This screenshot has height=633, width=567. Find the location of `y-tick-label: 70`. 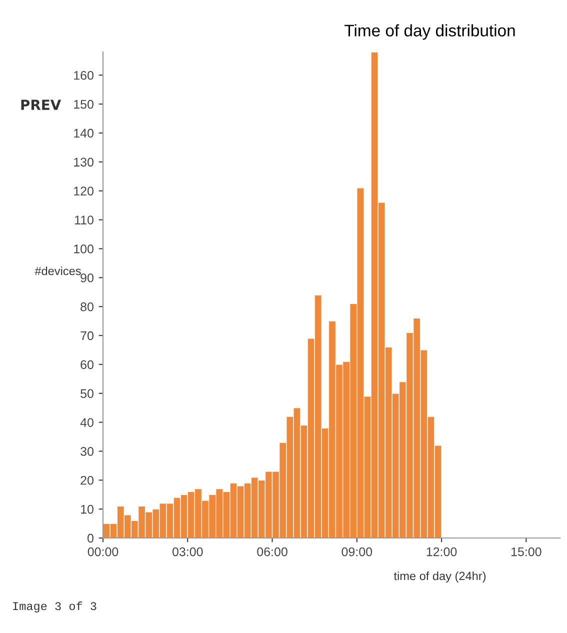

y-tick-label: 70 is located at coordinates (87, 335).